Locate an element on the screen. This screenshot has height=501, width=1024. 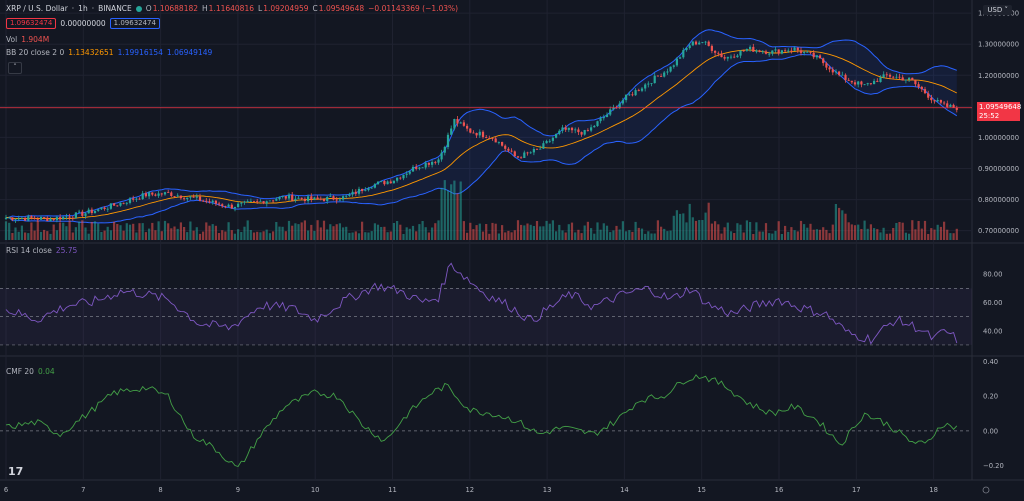
interval-label: 1h is located at coordinates (83, 8).